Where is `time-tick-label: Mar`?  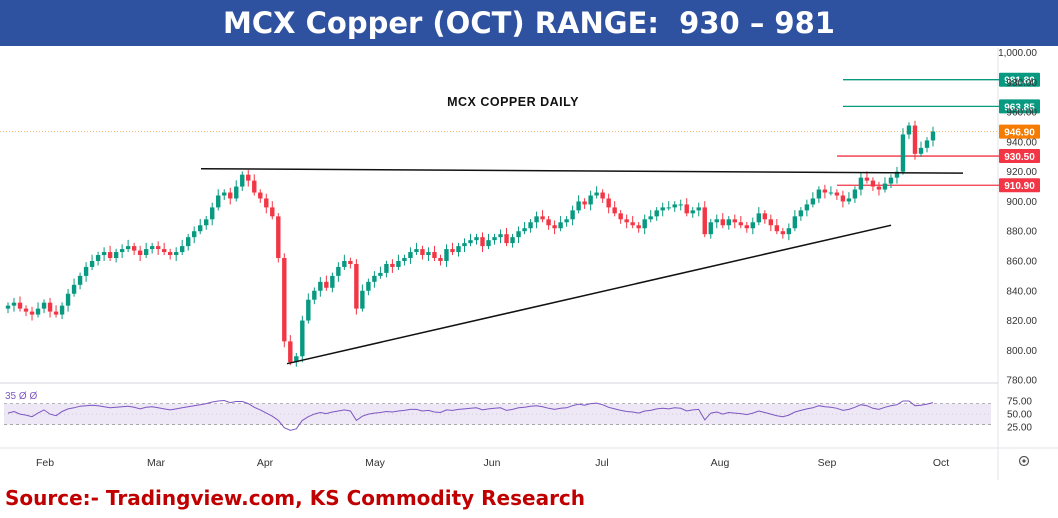 time-tick-label: Mar is located at coordinates (156, 463).